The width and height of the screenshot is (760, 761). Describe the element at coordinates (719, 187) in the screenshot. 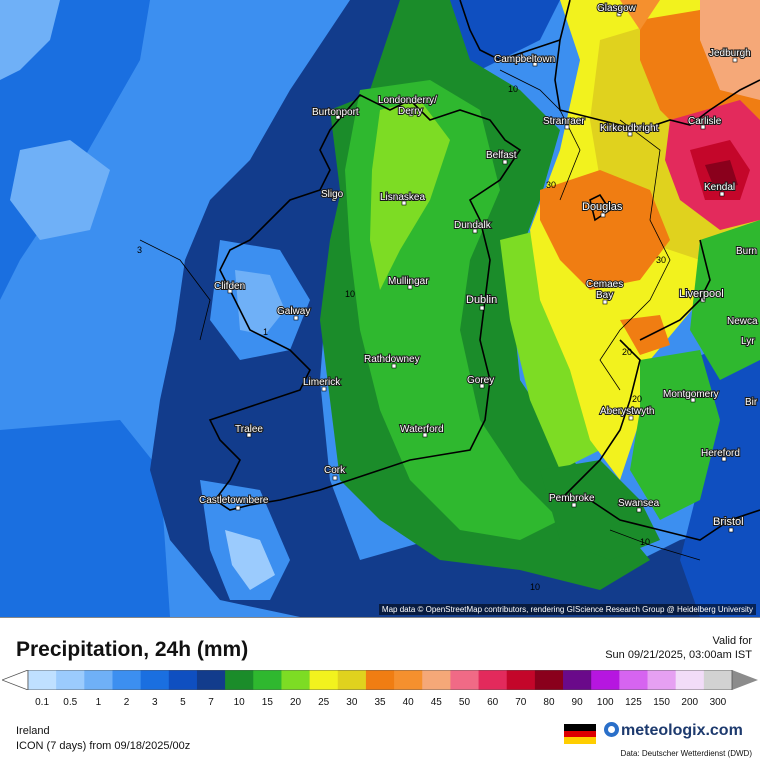

I see `city-label-kendal: Kendal` at that location.